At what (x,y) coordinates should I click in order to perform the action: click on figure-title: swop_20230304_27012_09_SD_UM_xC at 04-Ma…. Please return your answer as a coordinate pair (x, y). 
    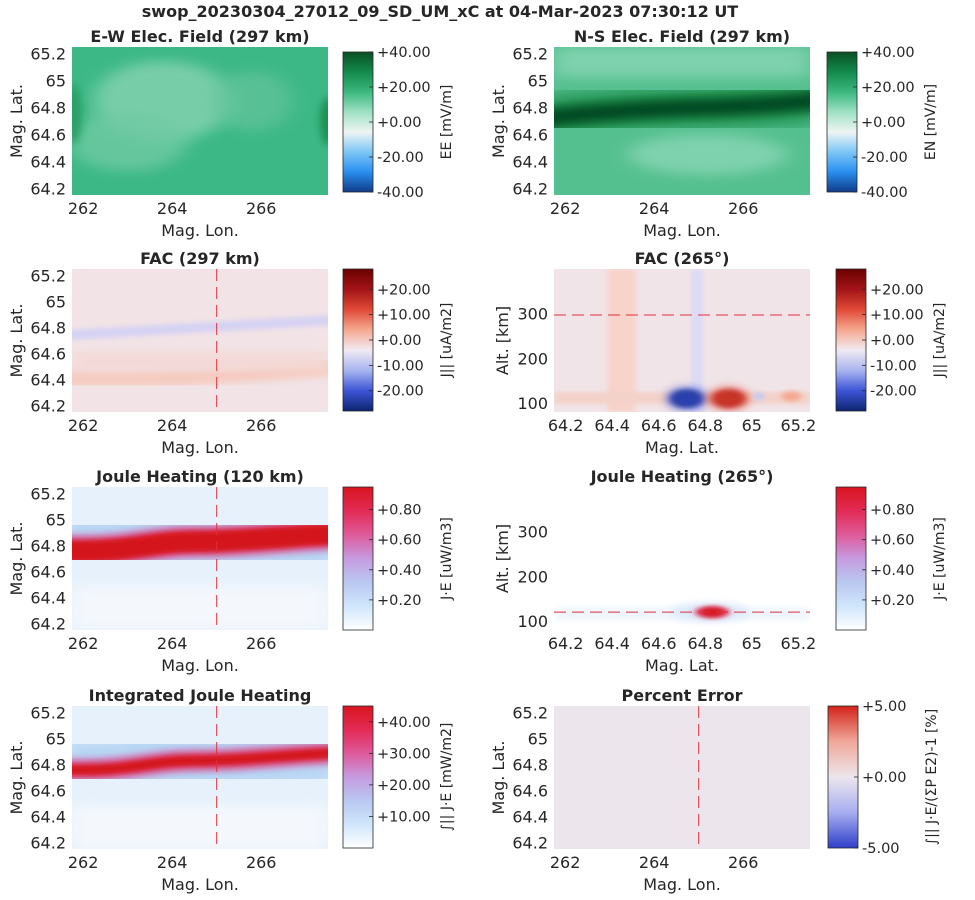
    Looking at the image, I should click on (440, 11).